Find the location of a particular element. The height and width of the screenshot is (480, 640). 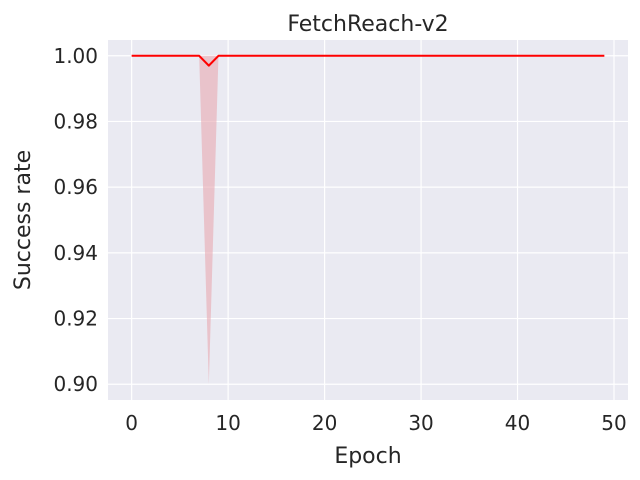

x-tick-labels: 0 10 20 30 40 50 is located at coordinates (375, 423).